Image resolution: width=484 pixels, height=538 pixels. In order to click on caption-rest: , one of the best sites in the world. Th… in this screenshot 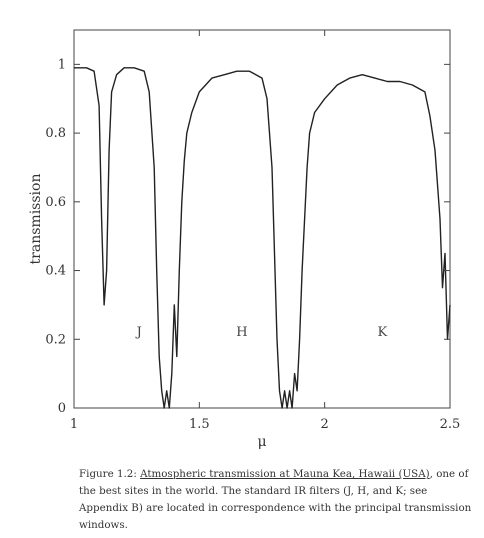, I will do `click(275, 499)`.